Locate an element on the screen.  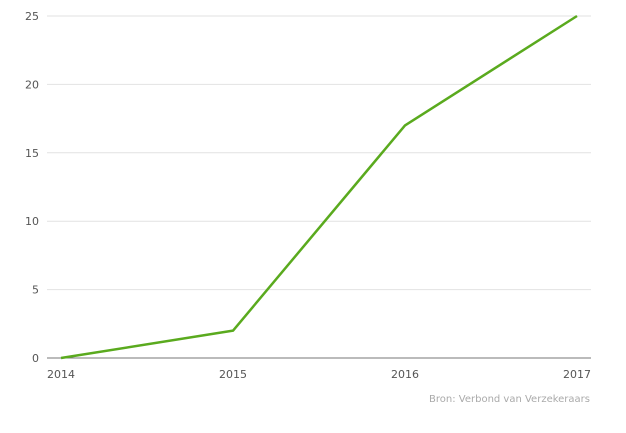
y-tick-label: 20 is located at coordinates (32, 84).